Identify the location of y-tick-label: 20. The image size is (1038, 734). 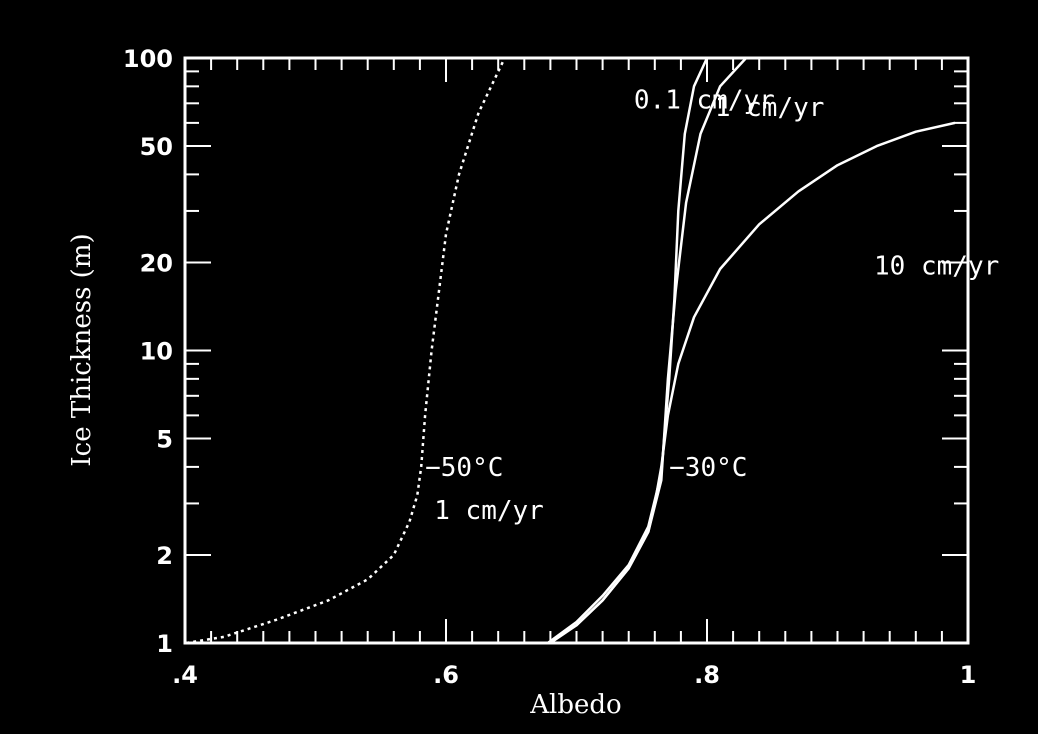
(156, 263).